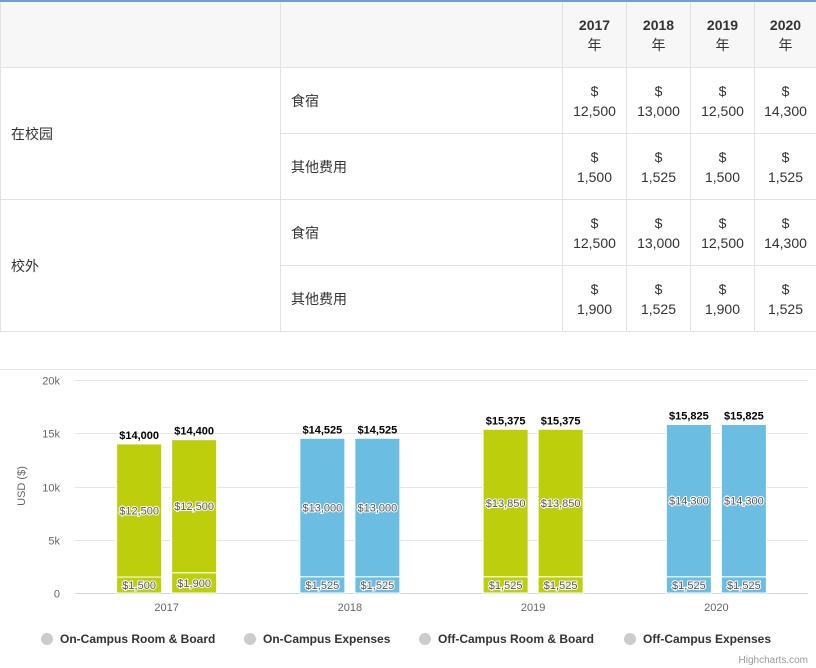 Image resolution: width=816 pixels, height=668 pixels. Describe the element at coordinates (441, 608) in the screenshot. I see `x-axis-ticks: 2017 2018 2019 2020` at that location.